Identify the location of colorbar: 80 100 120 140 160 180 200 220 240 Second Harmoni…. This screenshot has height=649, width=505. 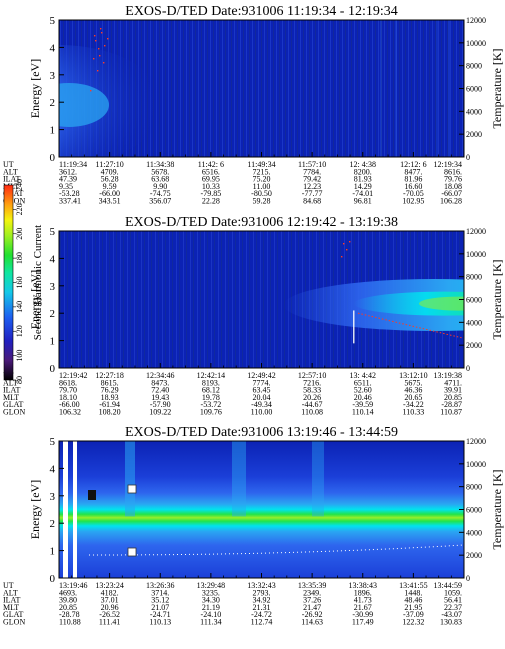
(23, 281).